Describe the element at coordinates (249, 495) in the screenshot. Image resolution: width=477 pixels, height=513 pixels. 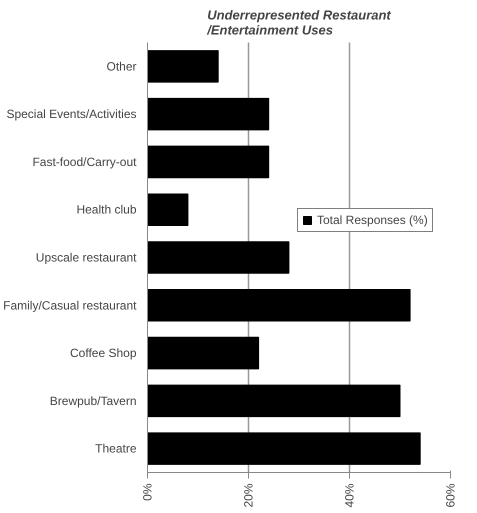
I see `x-tick-label: 20%` at that location.